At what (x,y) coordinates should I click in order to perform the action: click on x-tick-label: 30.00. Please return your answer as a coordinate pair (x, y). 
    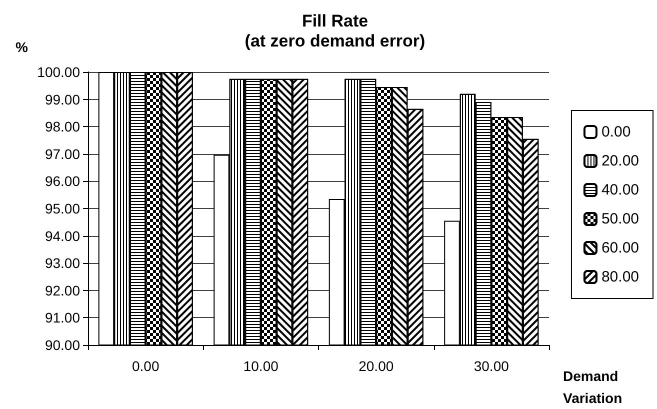
    Looking at the image, I should click on (492, 366).